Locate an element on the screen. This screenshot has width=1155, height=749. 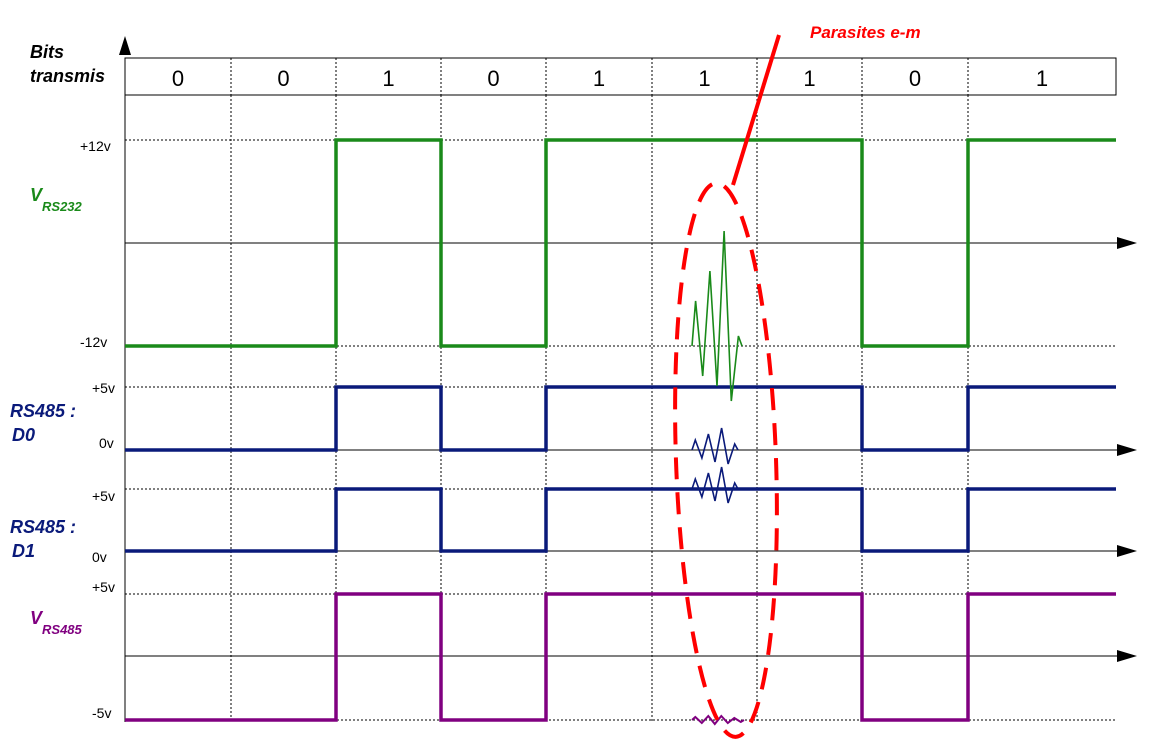
parasites-pointer-line is located at coordinates (756, 110).